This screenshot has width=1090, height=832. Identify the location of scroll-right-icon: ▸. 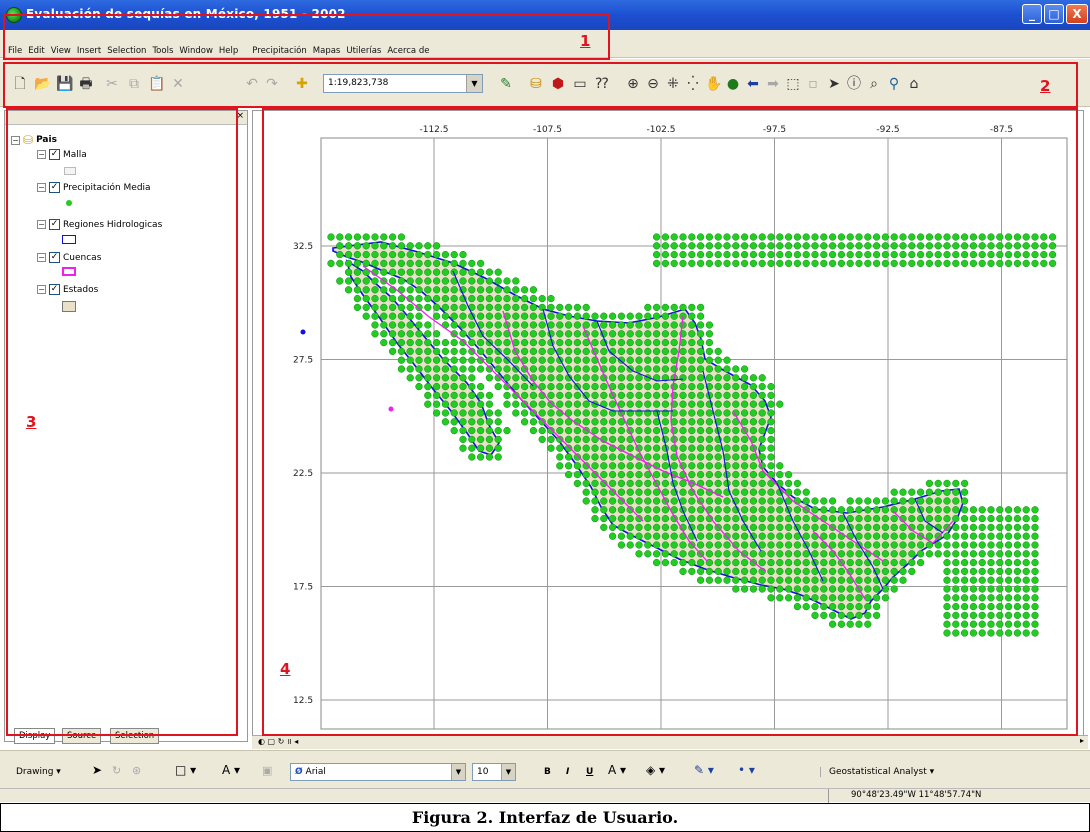
(1081, 740).